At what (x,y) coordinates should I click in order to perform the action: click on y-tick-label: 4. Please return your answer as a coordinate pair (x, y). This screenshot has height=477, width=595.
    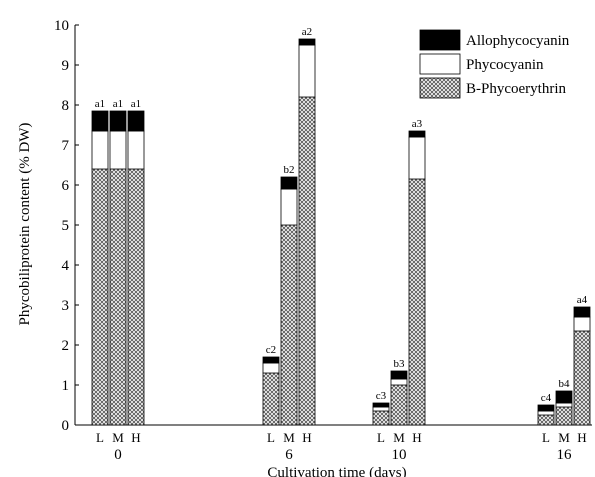
    Looking at the image, I should click on (66, 266).